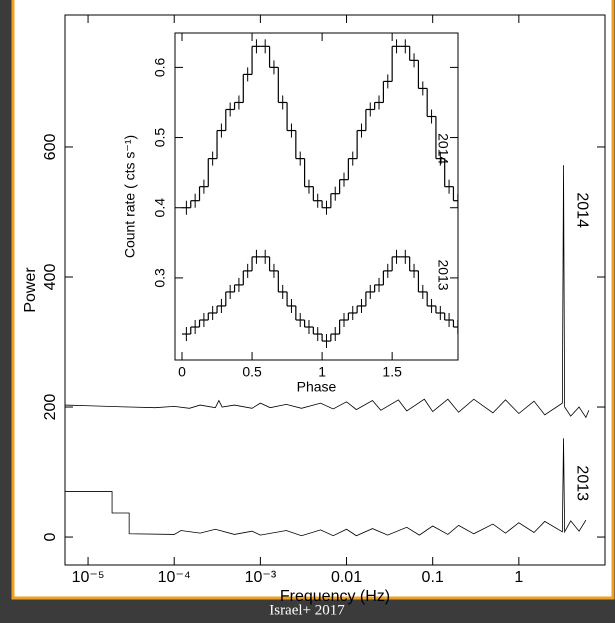 The width and height of the screenshot is (615, 623). I want to click on caption: Israel+ 2017, so click(307, 610).